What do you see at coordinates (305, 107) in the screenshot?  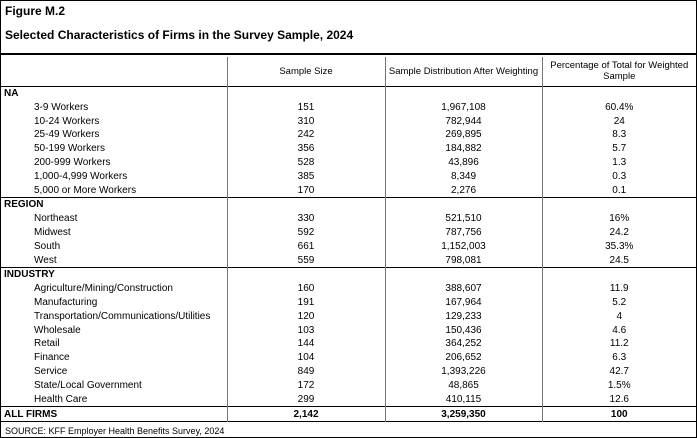 I see `row-value: 151` at bounding box center [305, 107].